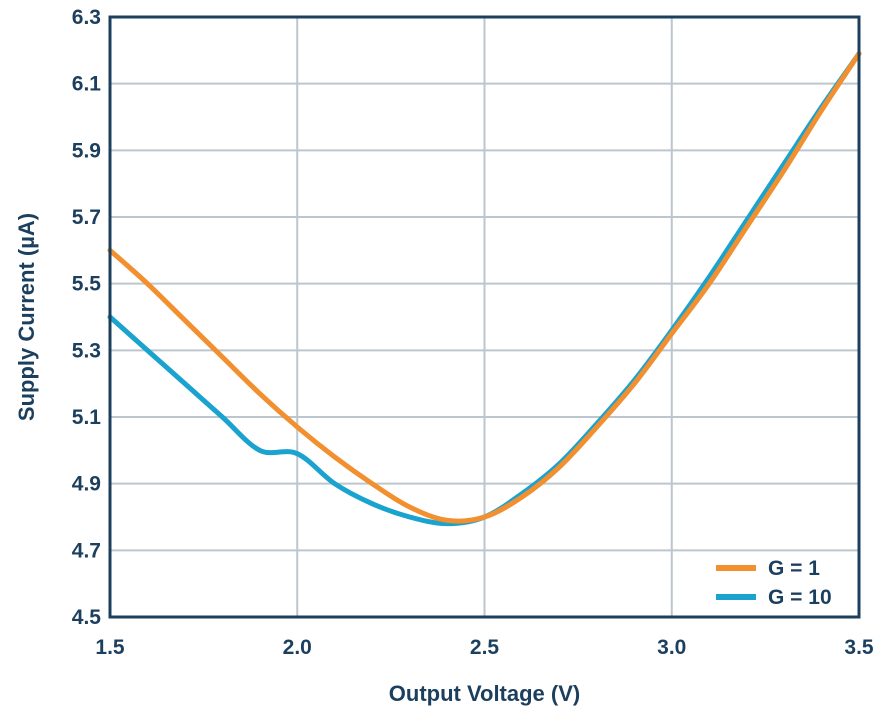 This screenshot has width=888, height=715. What do you see at coordinates (859, 647) in the screenshot?
I see `x-tick-label: 3.5` at bounding box center [859, 647].